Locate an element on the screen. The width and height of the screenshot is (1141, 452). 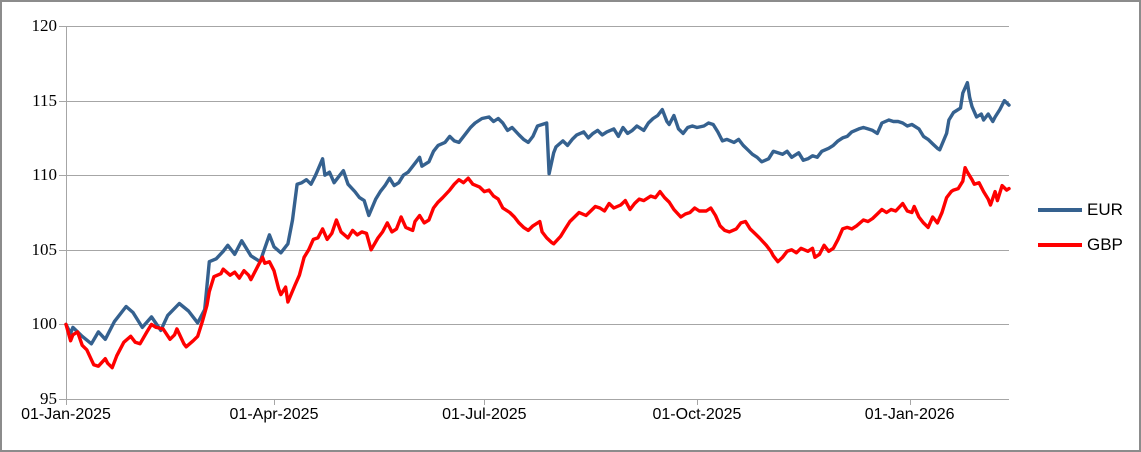
legend-item-gbp: GBP is located at coordinates (1080, 245).